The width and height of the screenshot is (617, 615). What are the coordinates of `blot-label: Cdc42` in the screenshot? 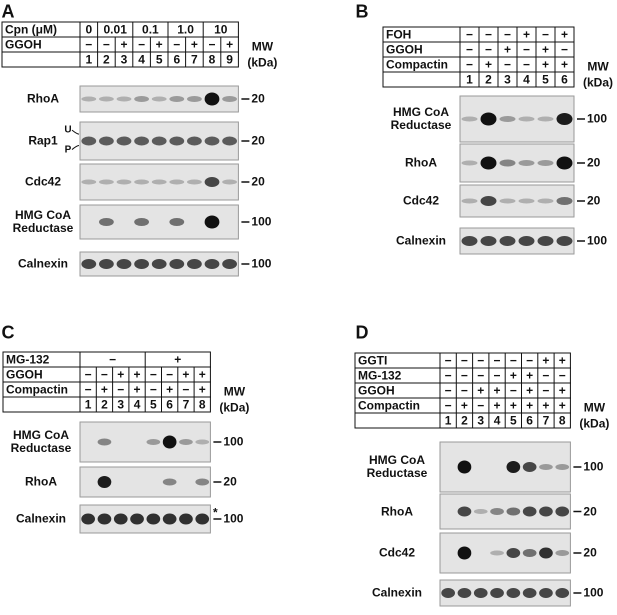 It's located at (421, 200).